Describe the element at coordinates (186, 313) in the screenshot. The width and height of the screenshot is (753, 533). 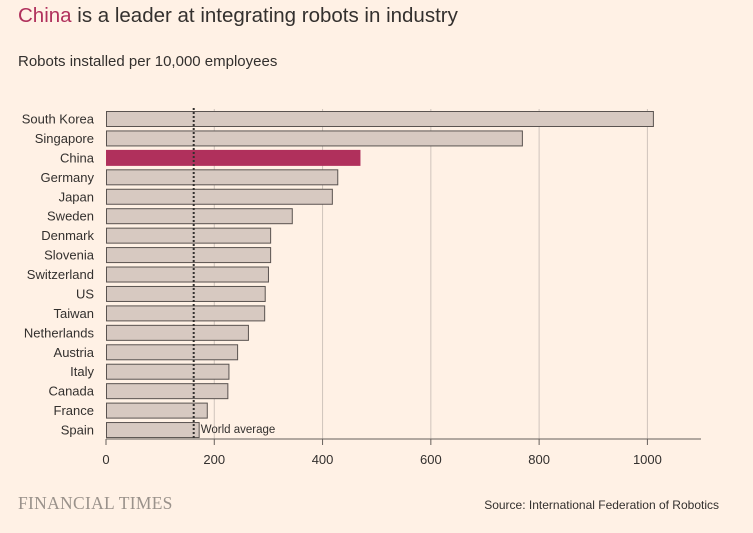
I see `bar-taiwan` at that location.